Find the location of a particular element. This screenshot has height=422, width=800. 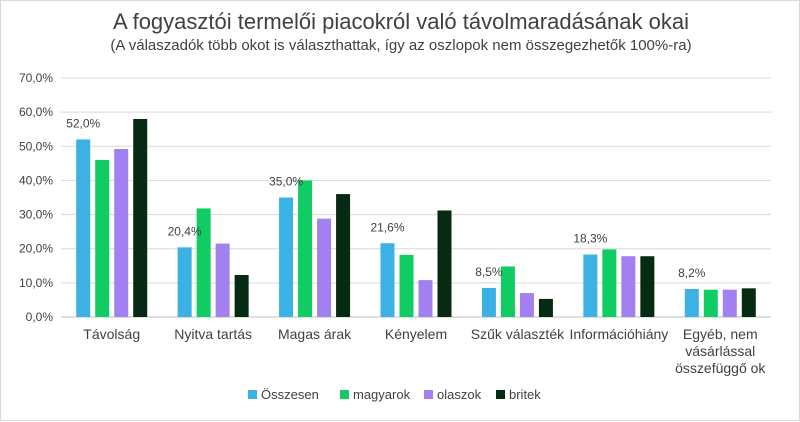

y-tick-label: 0,0% is located at coordinates (40, 317).